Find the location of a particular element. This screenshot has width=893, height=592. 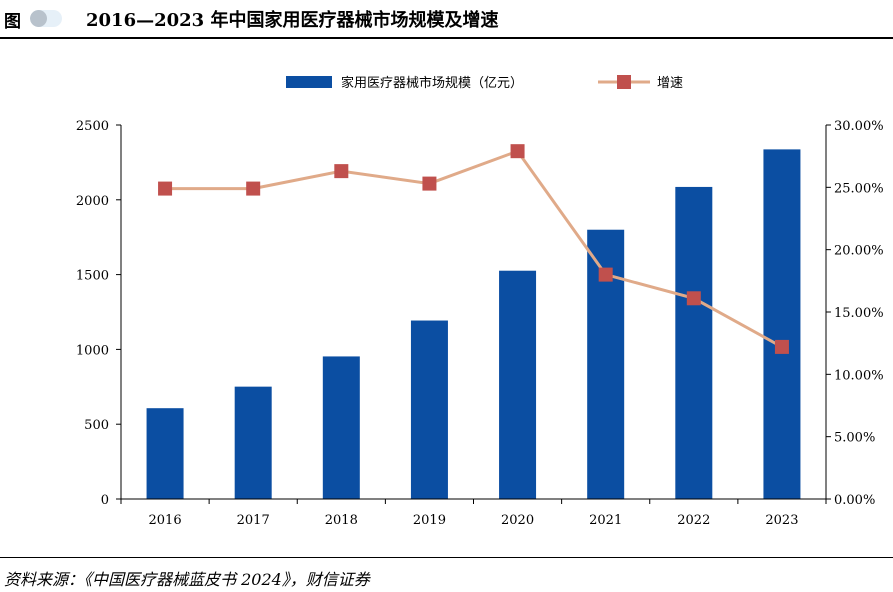

point-2023 is located at coordinates (781, 346).